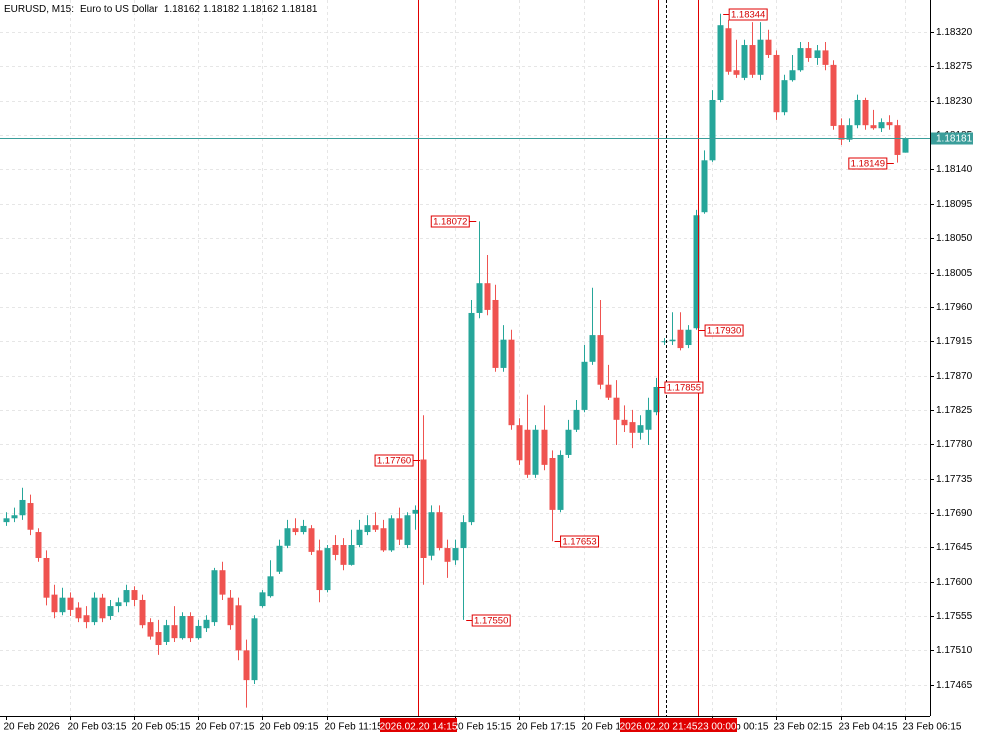  I want to click on marker-time-label: 2026.02.20 14:15, so click(419, 727).